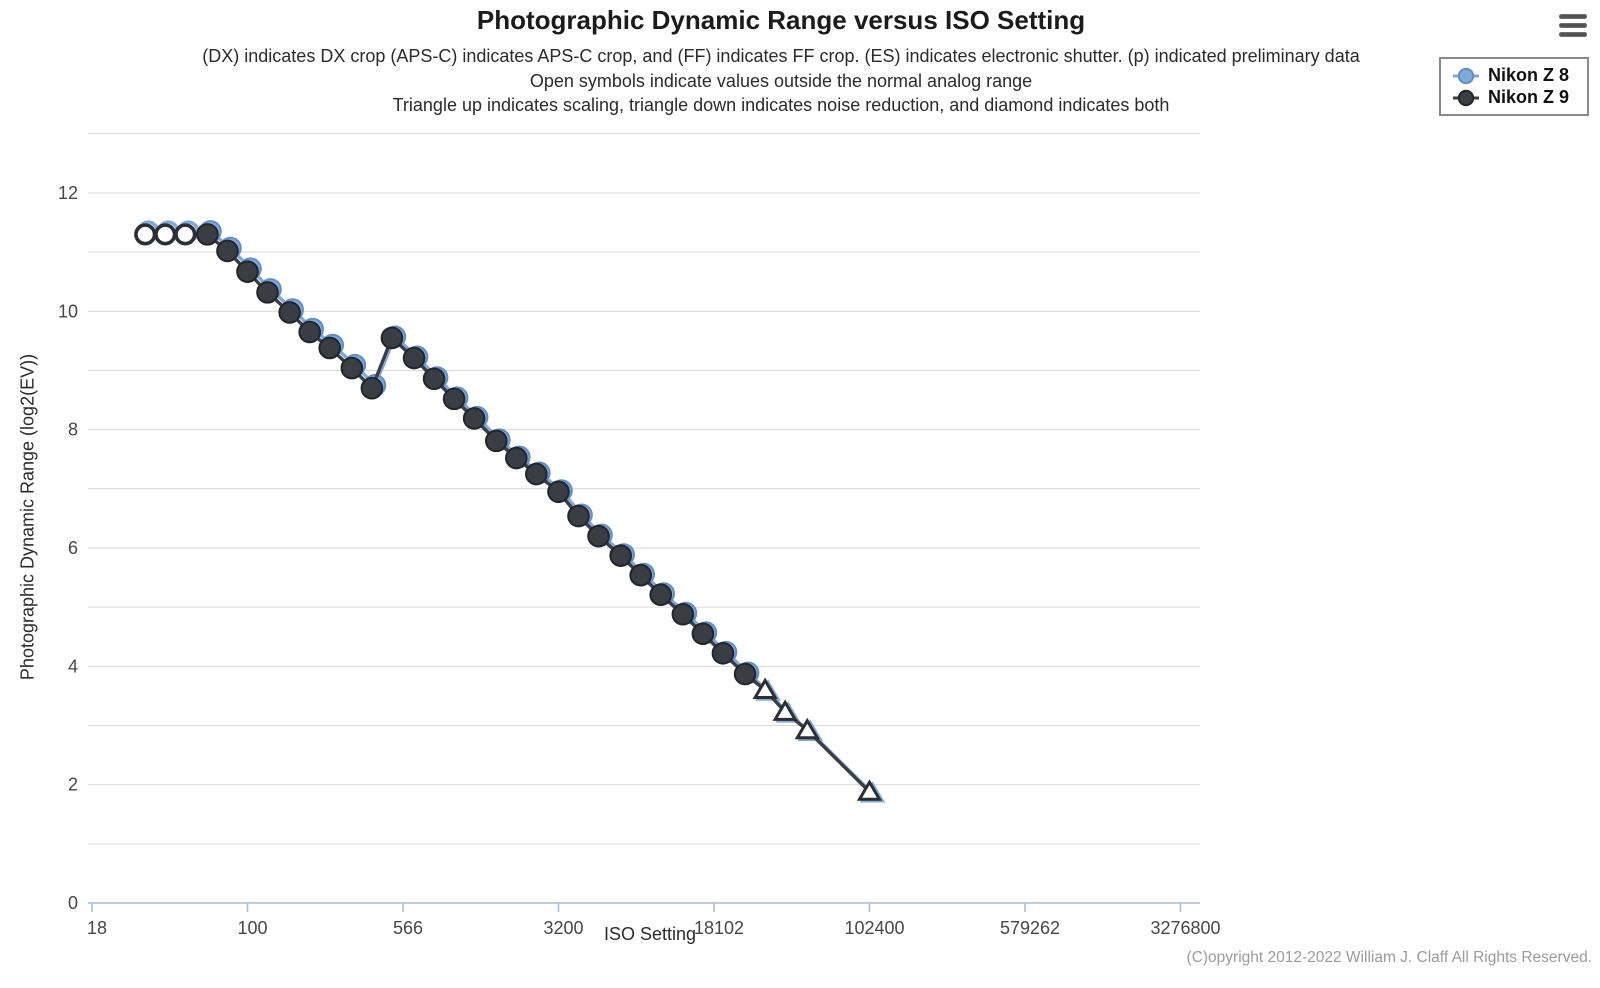 The width and height of the screenshot is (1600, 988). What do you see at coordinates (1185, 928) in the screenshot?
I see `x-tick-label: 3276800` at bounding box center [1185, 928].